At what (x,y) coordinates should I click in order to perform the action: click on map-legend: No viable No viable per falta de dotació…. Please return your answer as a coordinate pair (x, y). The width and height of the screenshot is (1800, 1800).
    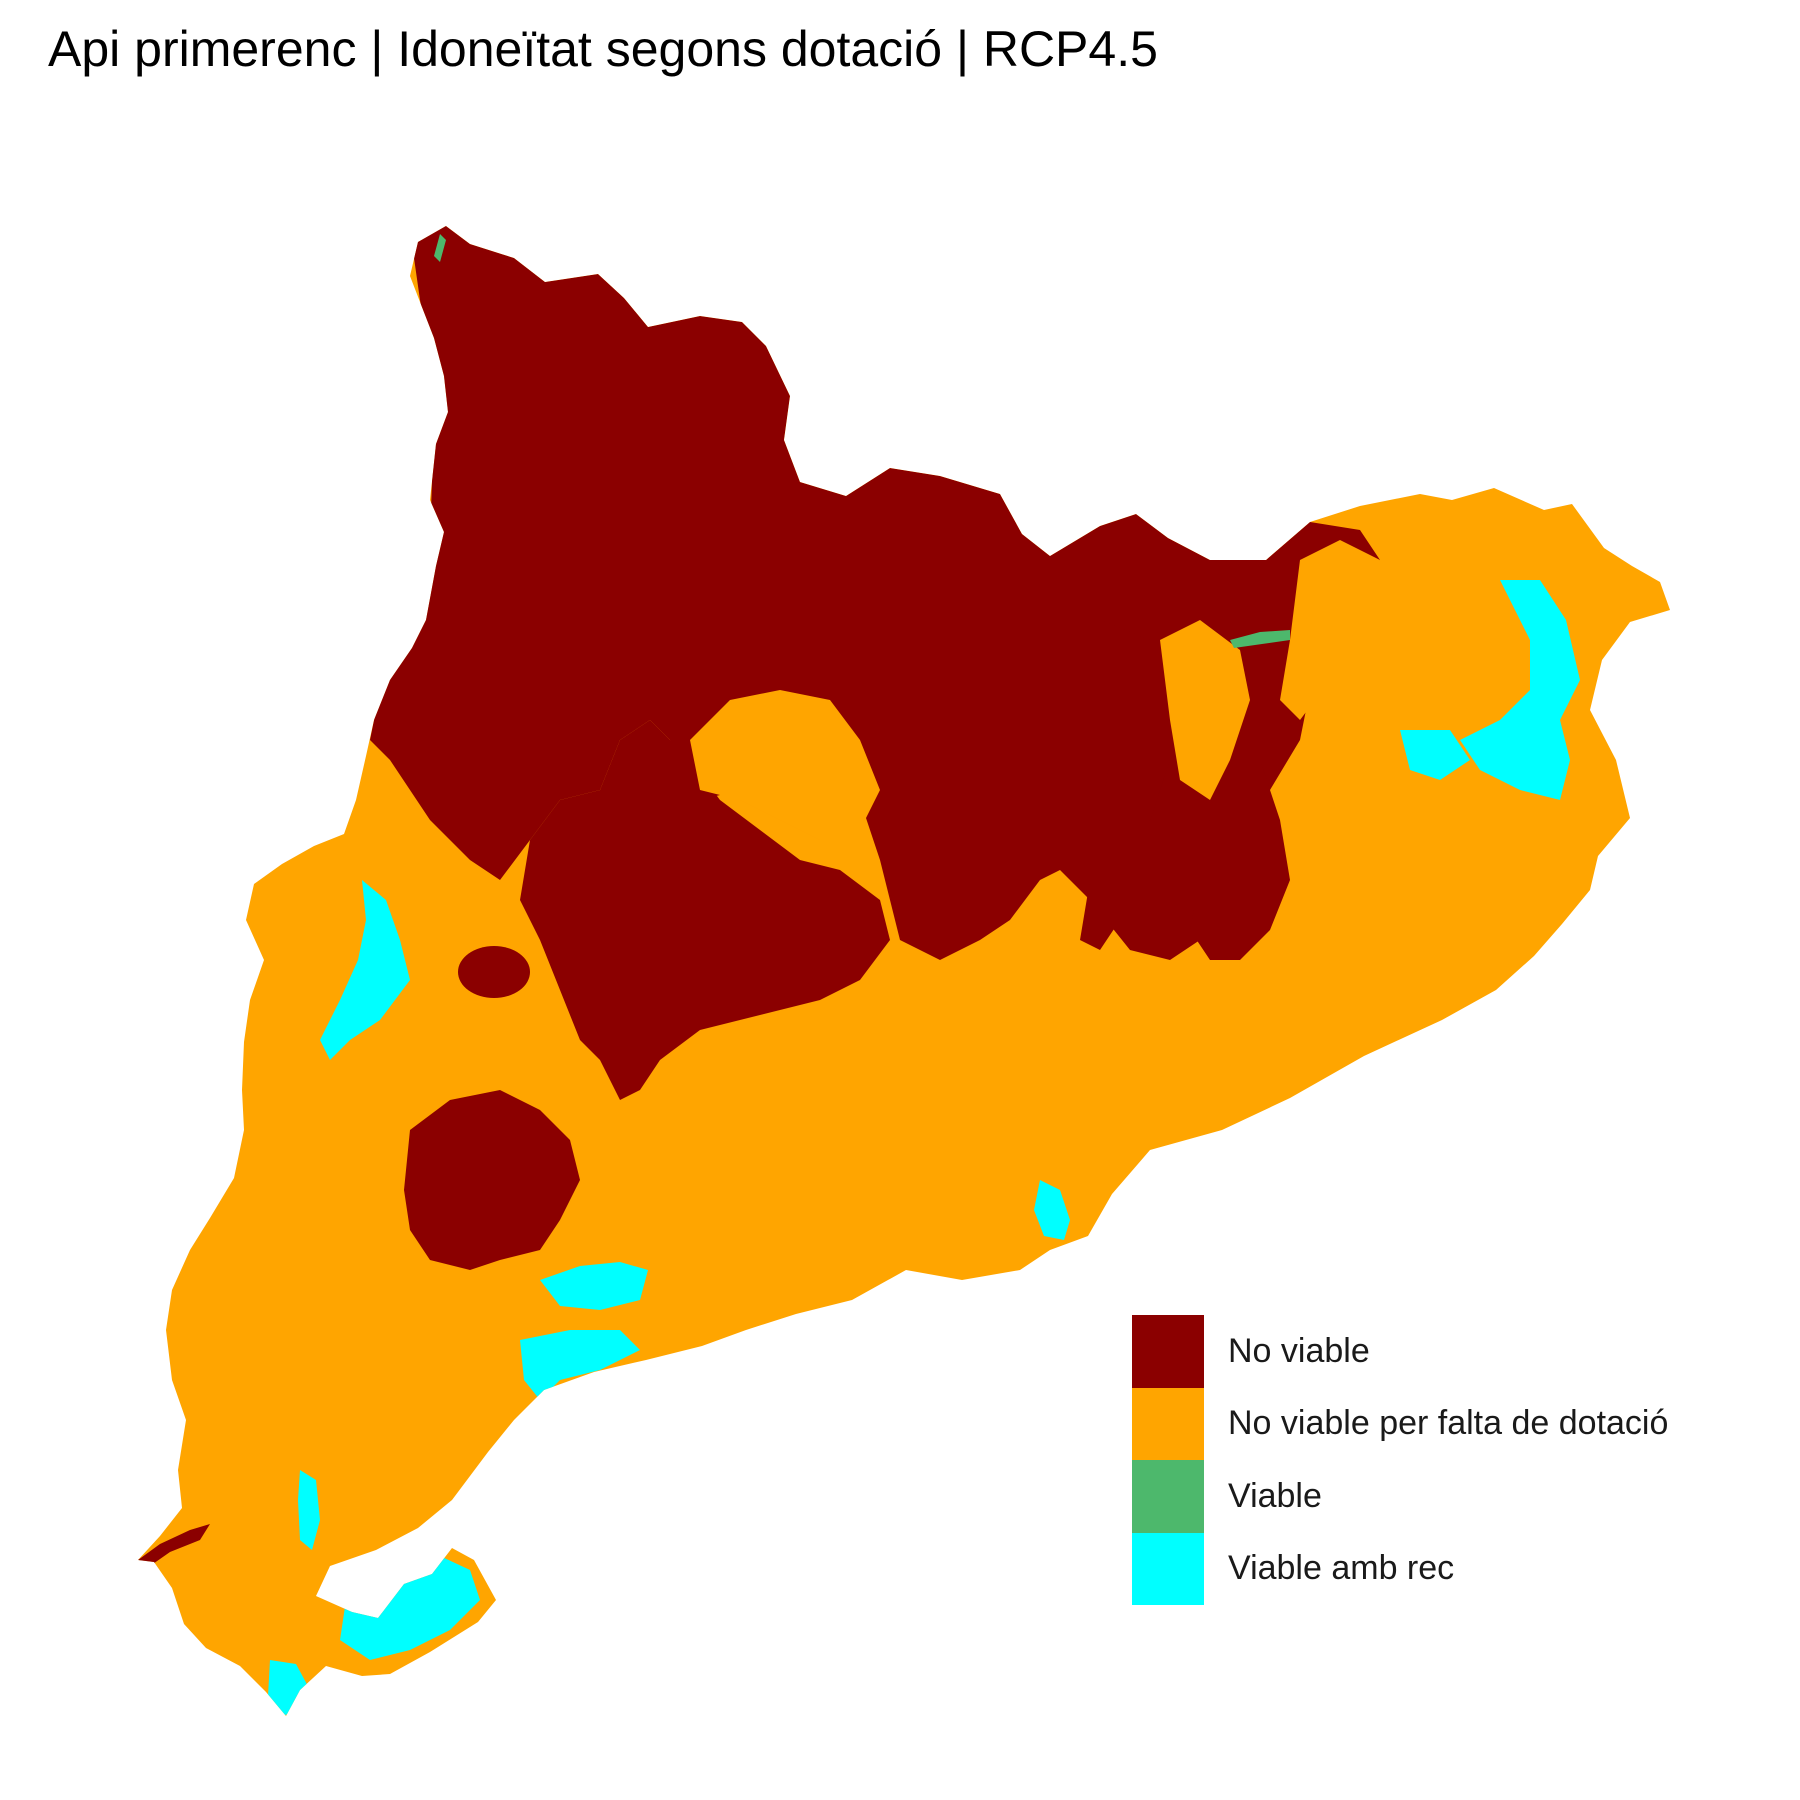
    Looking at the image, I should click on (1400, 1460).